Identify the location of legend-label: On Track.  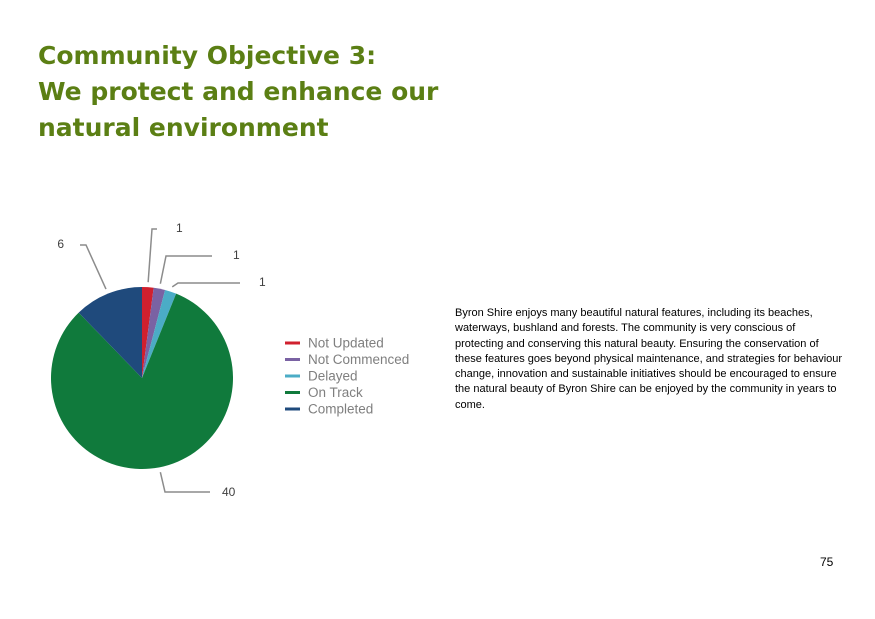
(335, 392).